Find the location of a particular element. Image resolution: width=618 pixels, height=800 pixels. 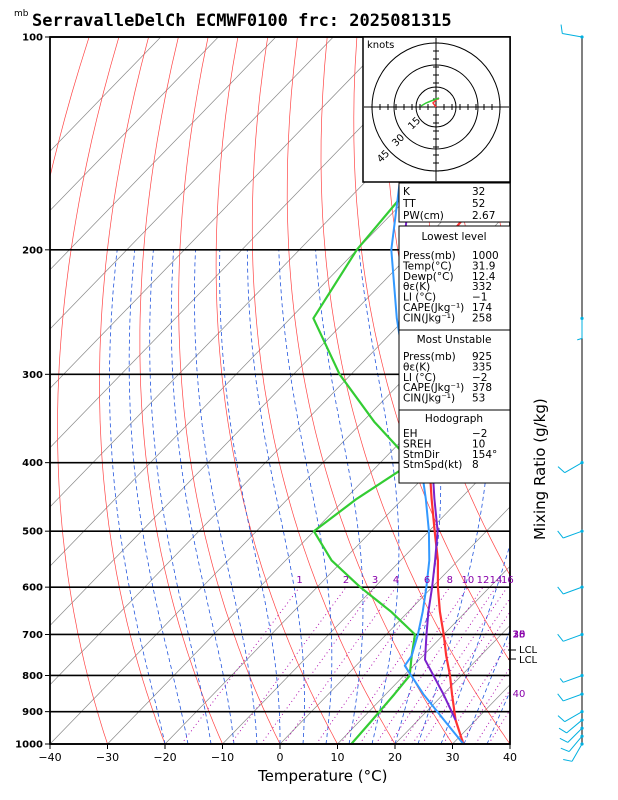

lowest-level-box is located at coordinates (454, 279).